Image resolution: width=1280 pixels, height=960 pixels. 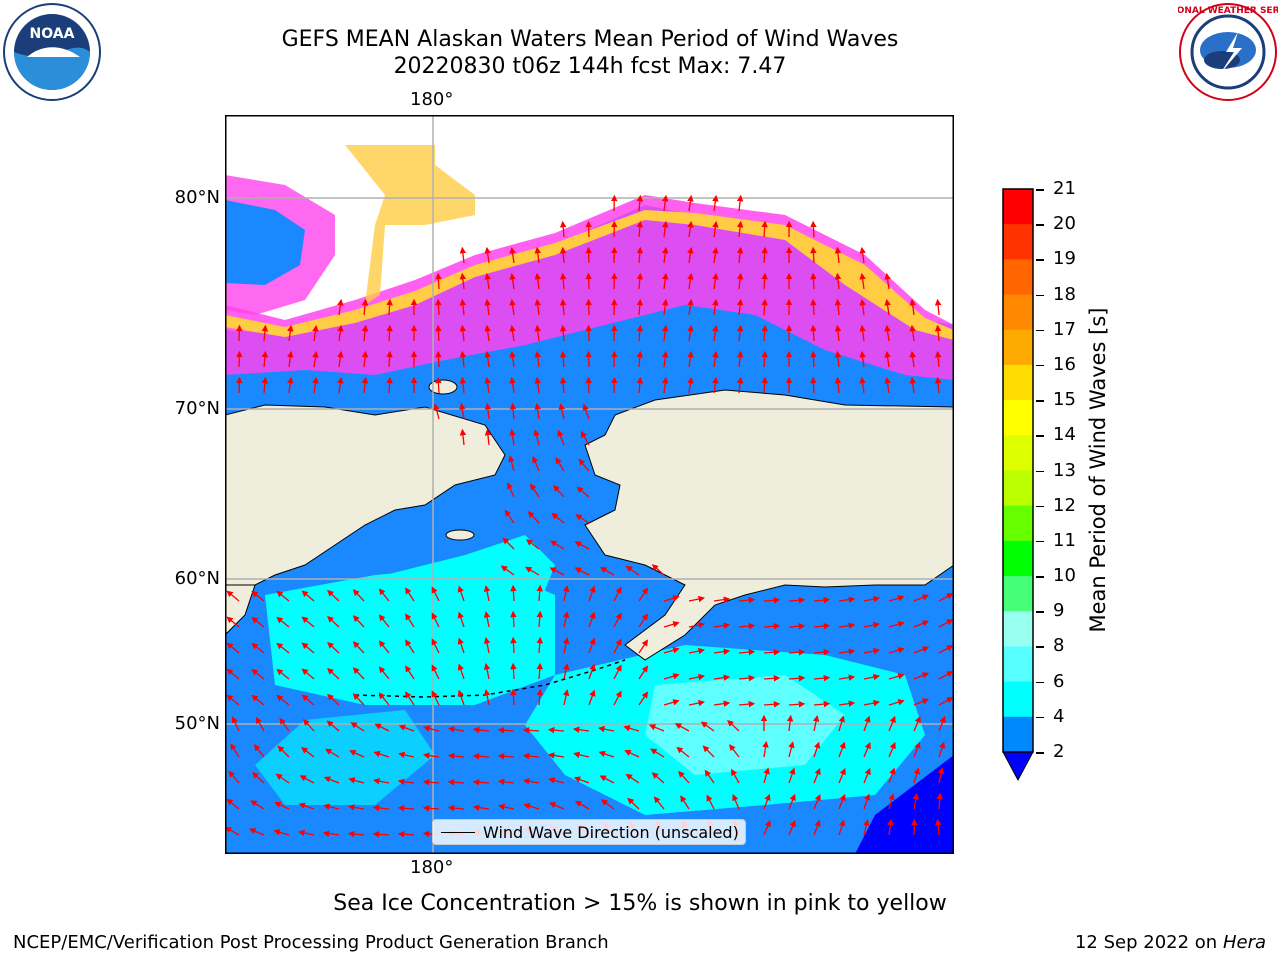 I want to click on legend-line-swatch, so click(x=458, y=832).